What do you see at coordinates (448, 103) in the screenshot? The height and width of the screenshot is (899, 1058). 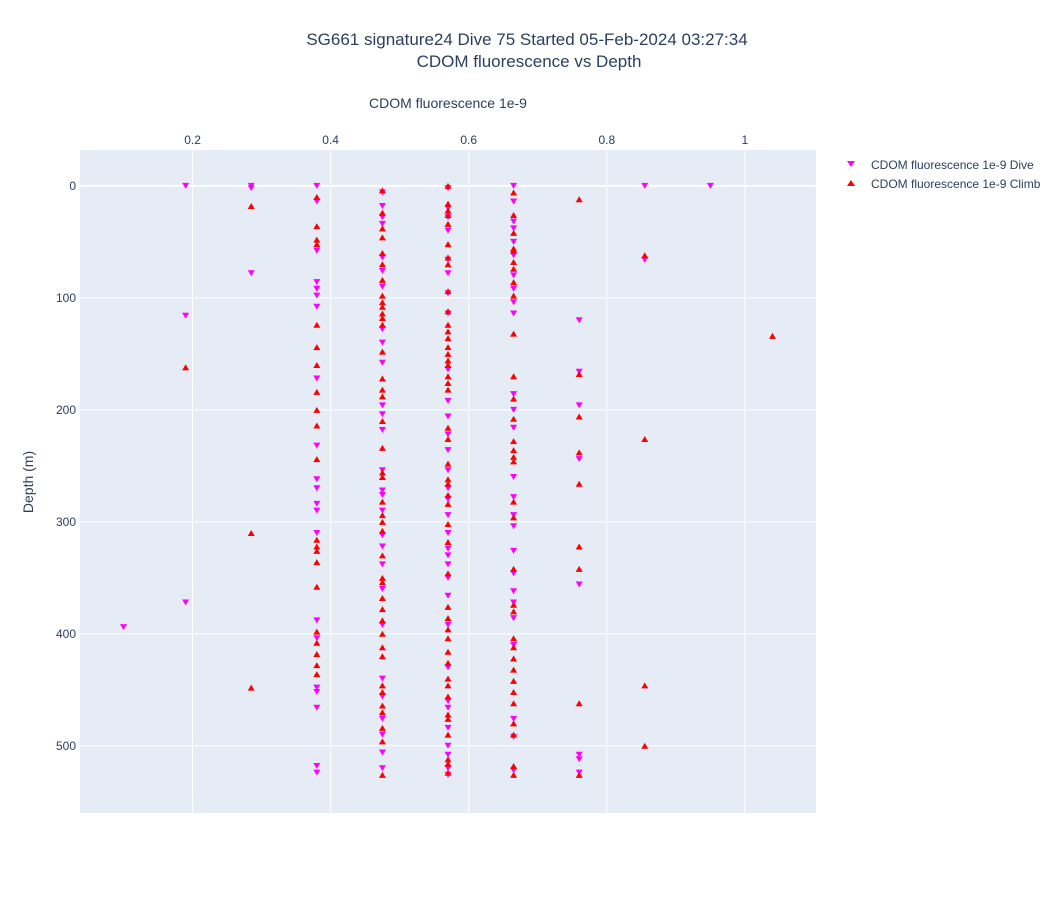 I see `x-axis-title: CDOM fluorescence 1e-9` at bounding box center [448, 103].